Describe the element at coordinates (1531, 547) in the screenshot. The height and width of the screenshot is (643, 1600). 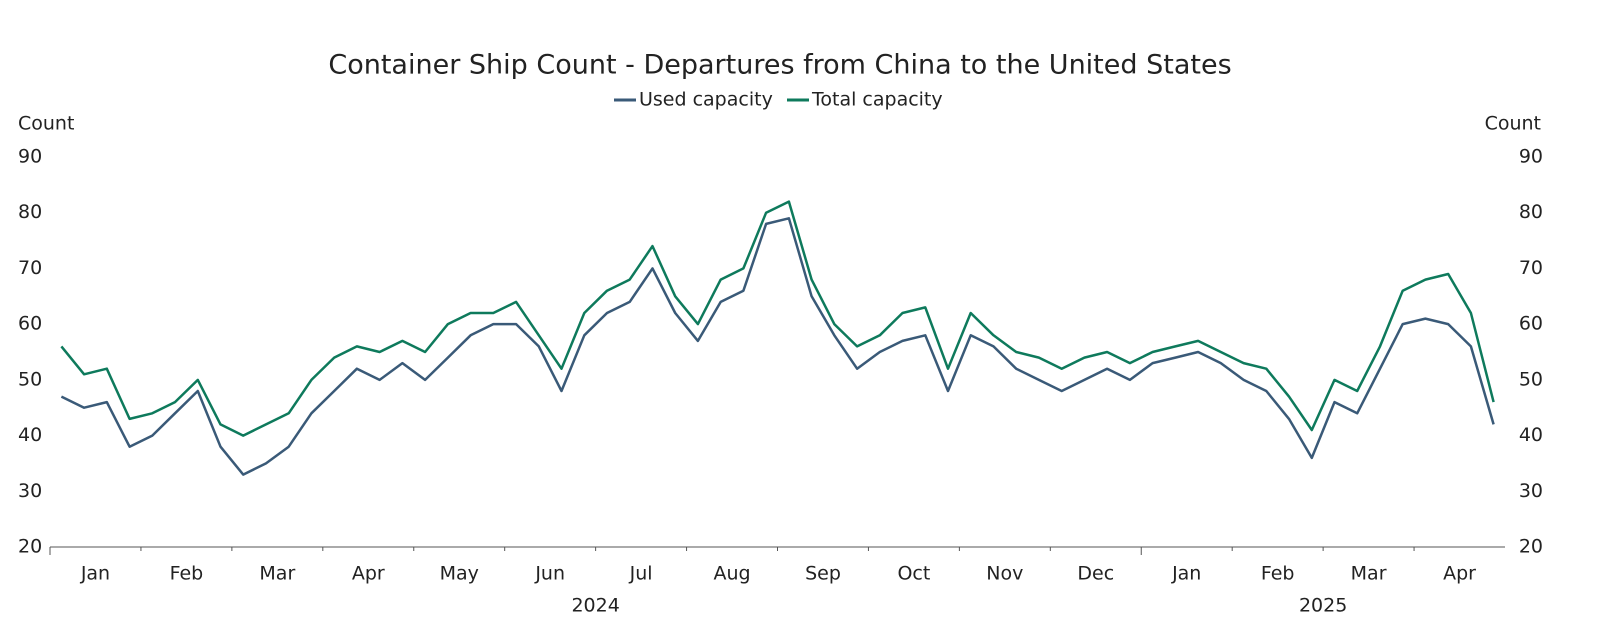
I see `y2-tick-label: 20` at that location.